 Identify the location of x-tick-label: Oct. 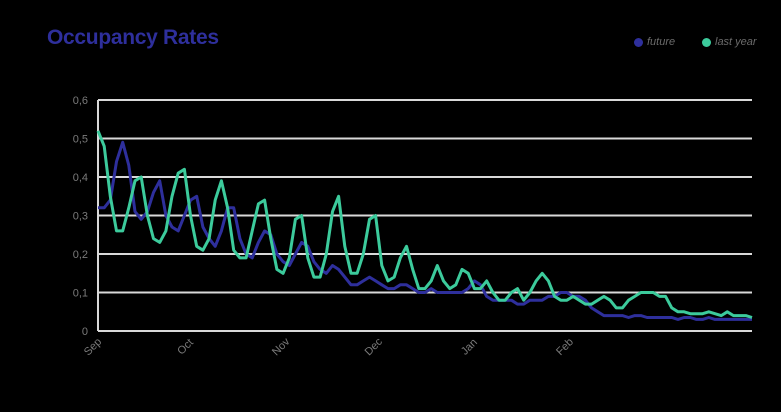
(185, 347).